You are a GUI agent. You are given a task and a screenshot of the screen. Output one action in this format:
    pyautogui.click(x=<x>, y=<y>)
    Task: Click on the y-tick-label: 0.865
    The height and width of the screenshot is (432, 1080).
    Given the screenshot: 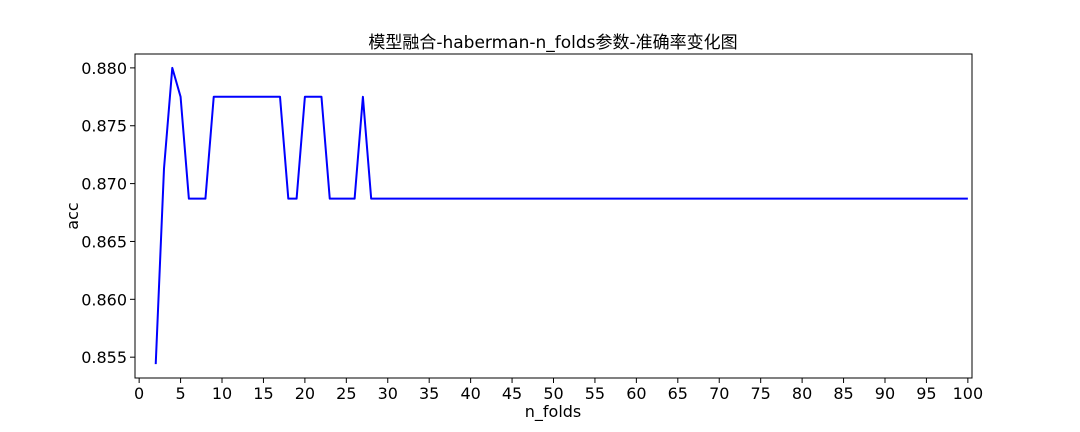 What is the action you would take?
    pyautogui.click(x=104, y=241)
    